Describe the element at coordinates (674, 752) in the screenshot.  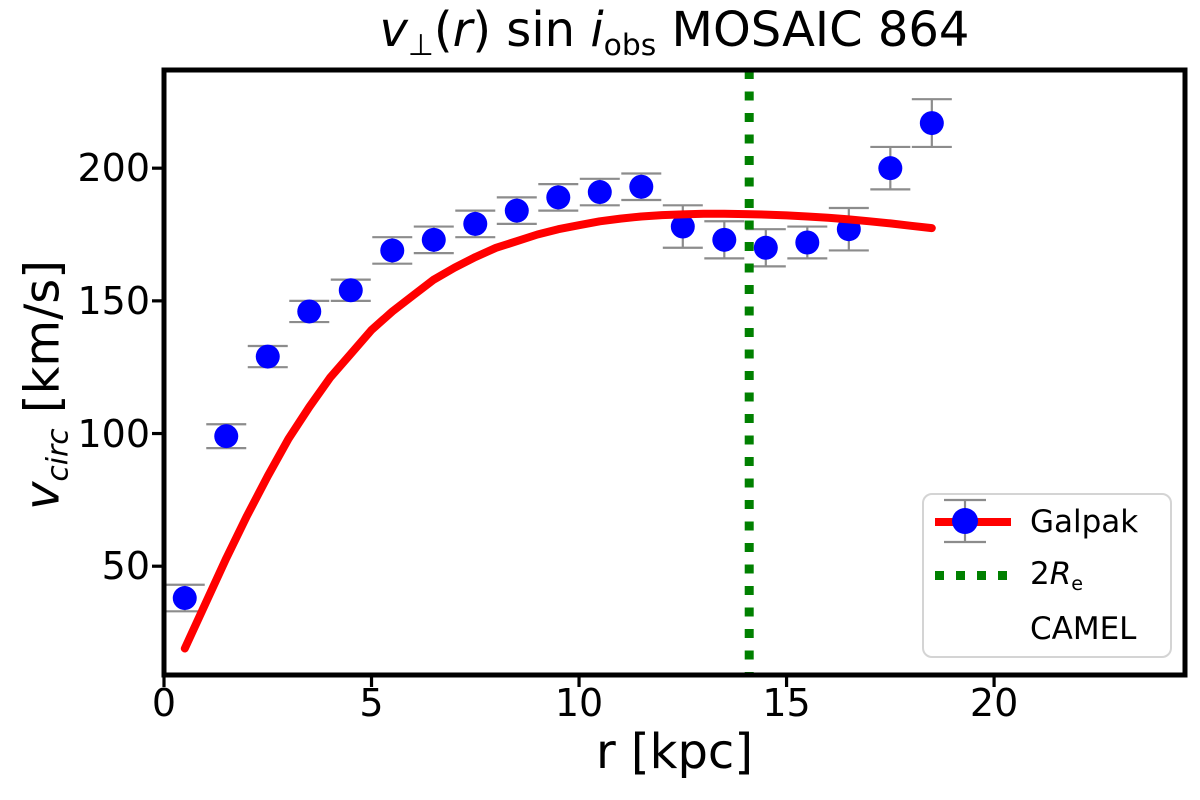
I see `x-axis-label: r [kpc]` at that location.